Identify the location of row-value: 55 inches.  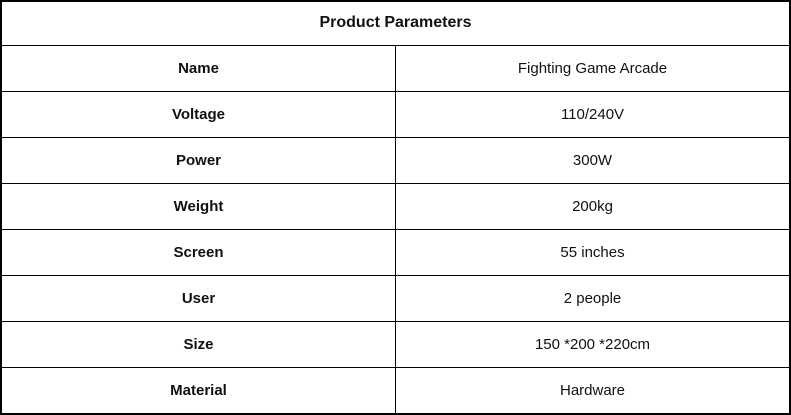
(593, 252).